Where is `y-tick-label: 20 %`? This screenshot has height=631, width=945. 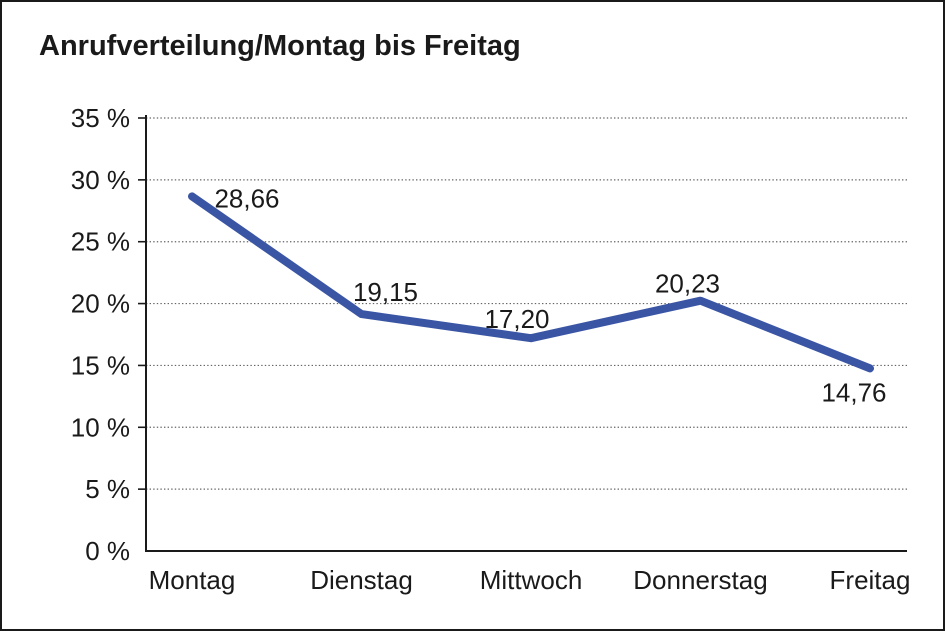
y-tick-label: 20 % is located at coordinates (100, 304).